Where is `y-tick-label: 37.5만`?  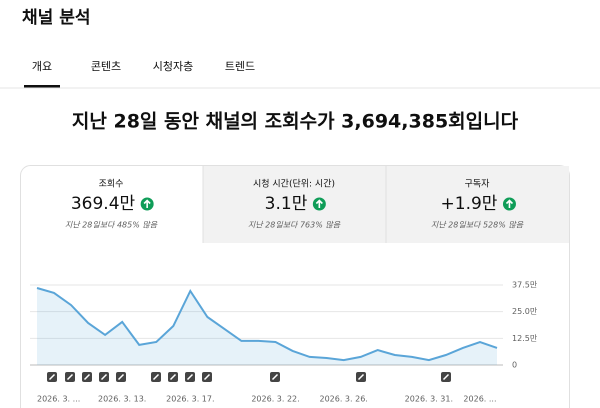
y-tick-label: 37.5만 is located at coordinates (525, 285).